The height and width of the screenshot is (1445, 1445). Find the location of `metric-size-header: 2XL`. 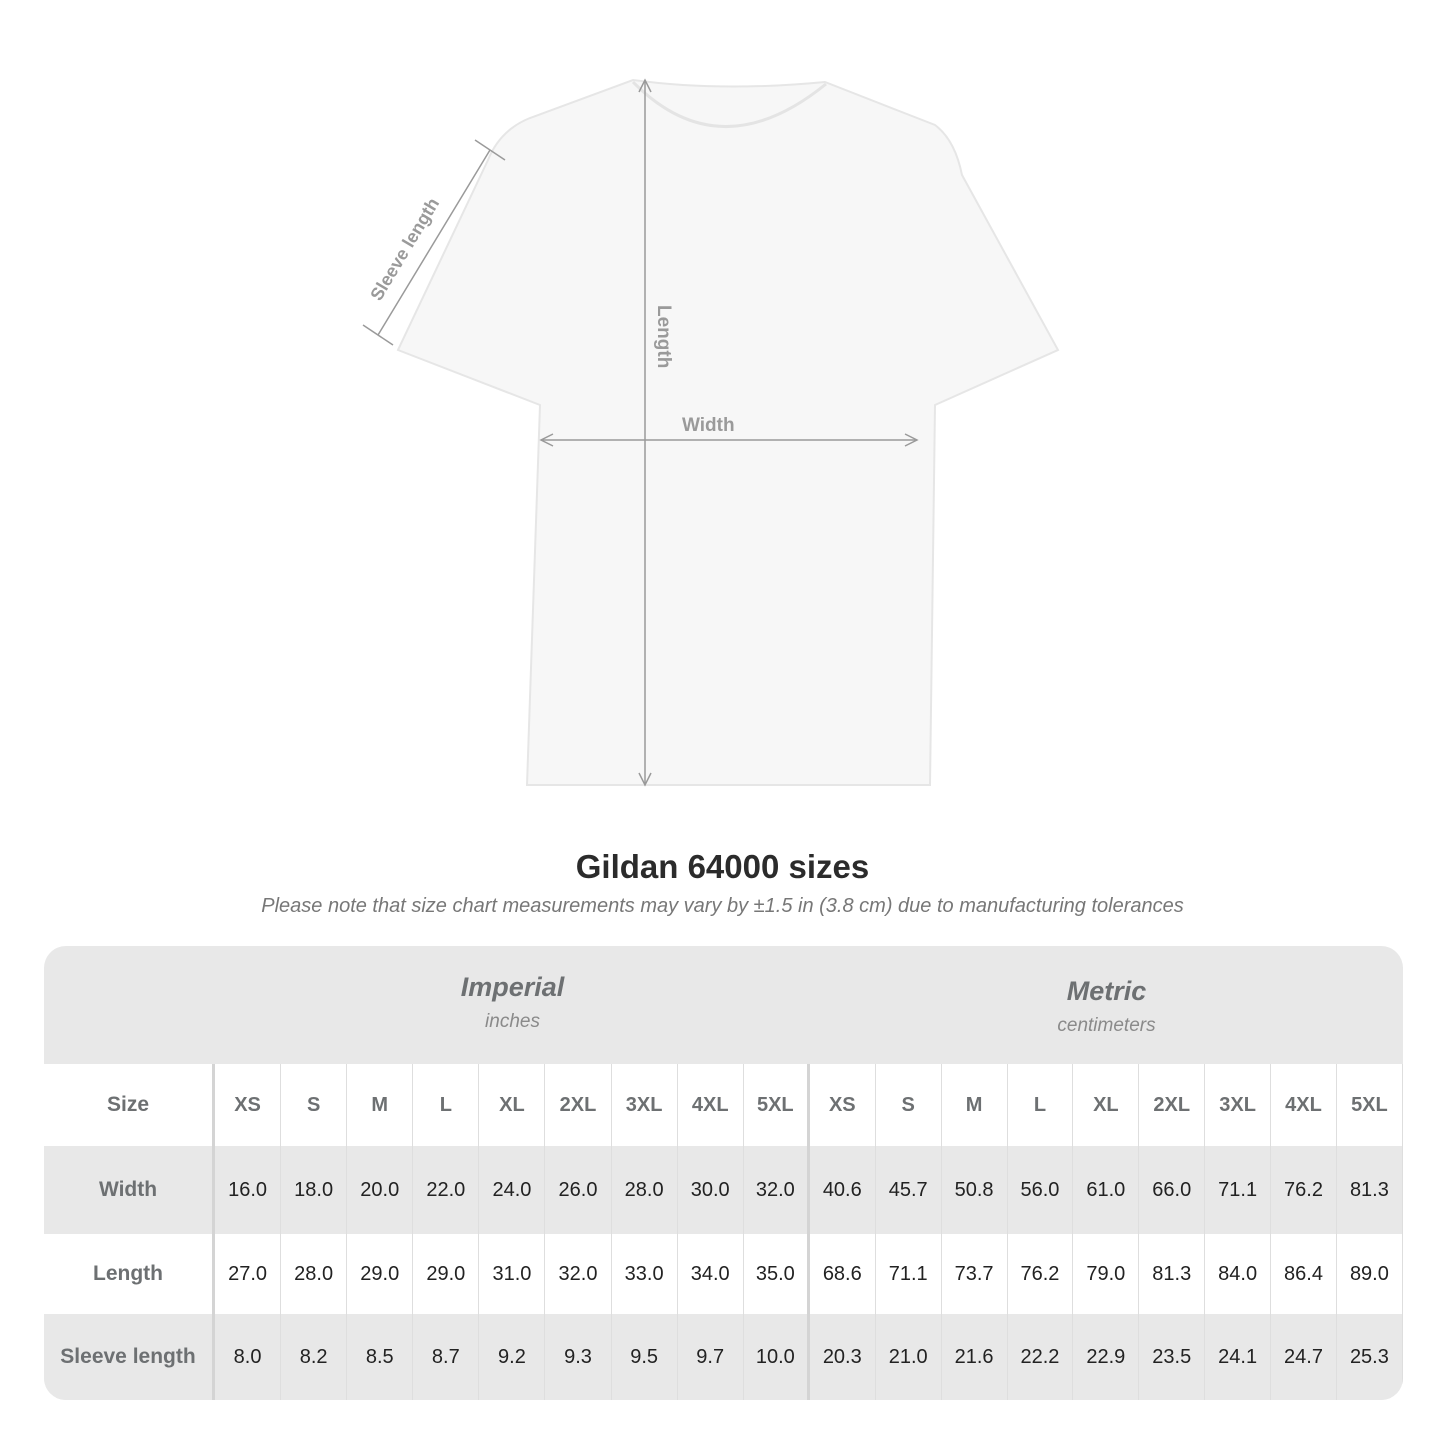

metric-size-header: 2XL is located at coordinates (1172, 1105).